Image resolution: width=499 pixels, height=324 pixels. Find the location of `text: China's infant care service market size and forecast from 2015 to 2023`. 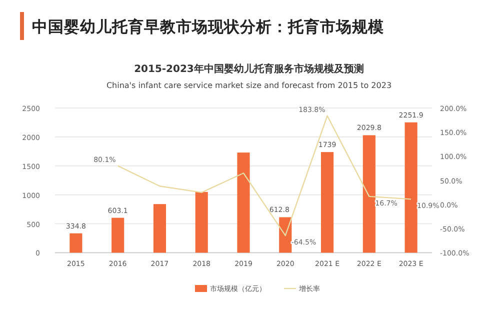

text: China's infant care service market size and forecast from 2015 to 2023 is located at coordinates (249, 85).